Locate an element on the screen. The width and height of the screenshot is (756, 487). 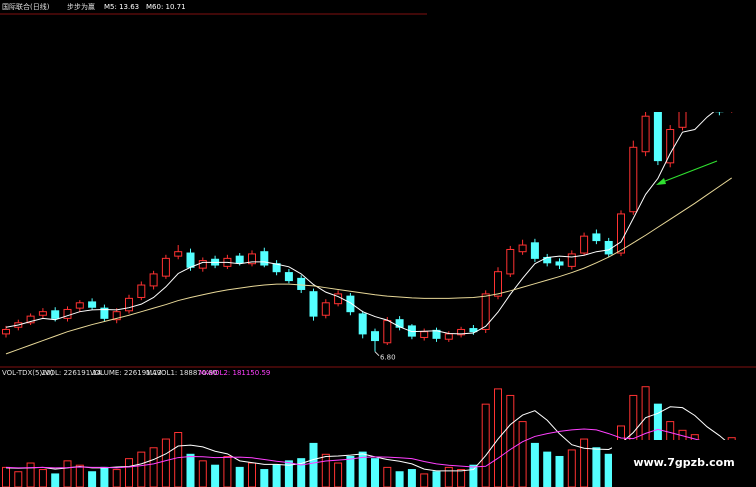
watermark: www.7gpzb.com is located at coordinates (683, 462).